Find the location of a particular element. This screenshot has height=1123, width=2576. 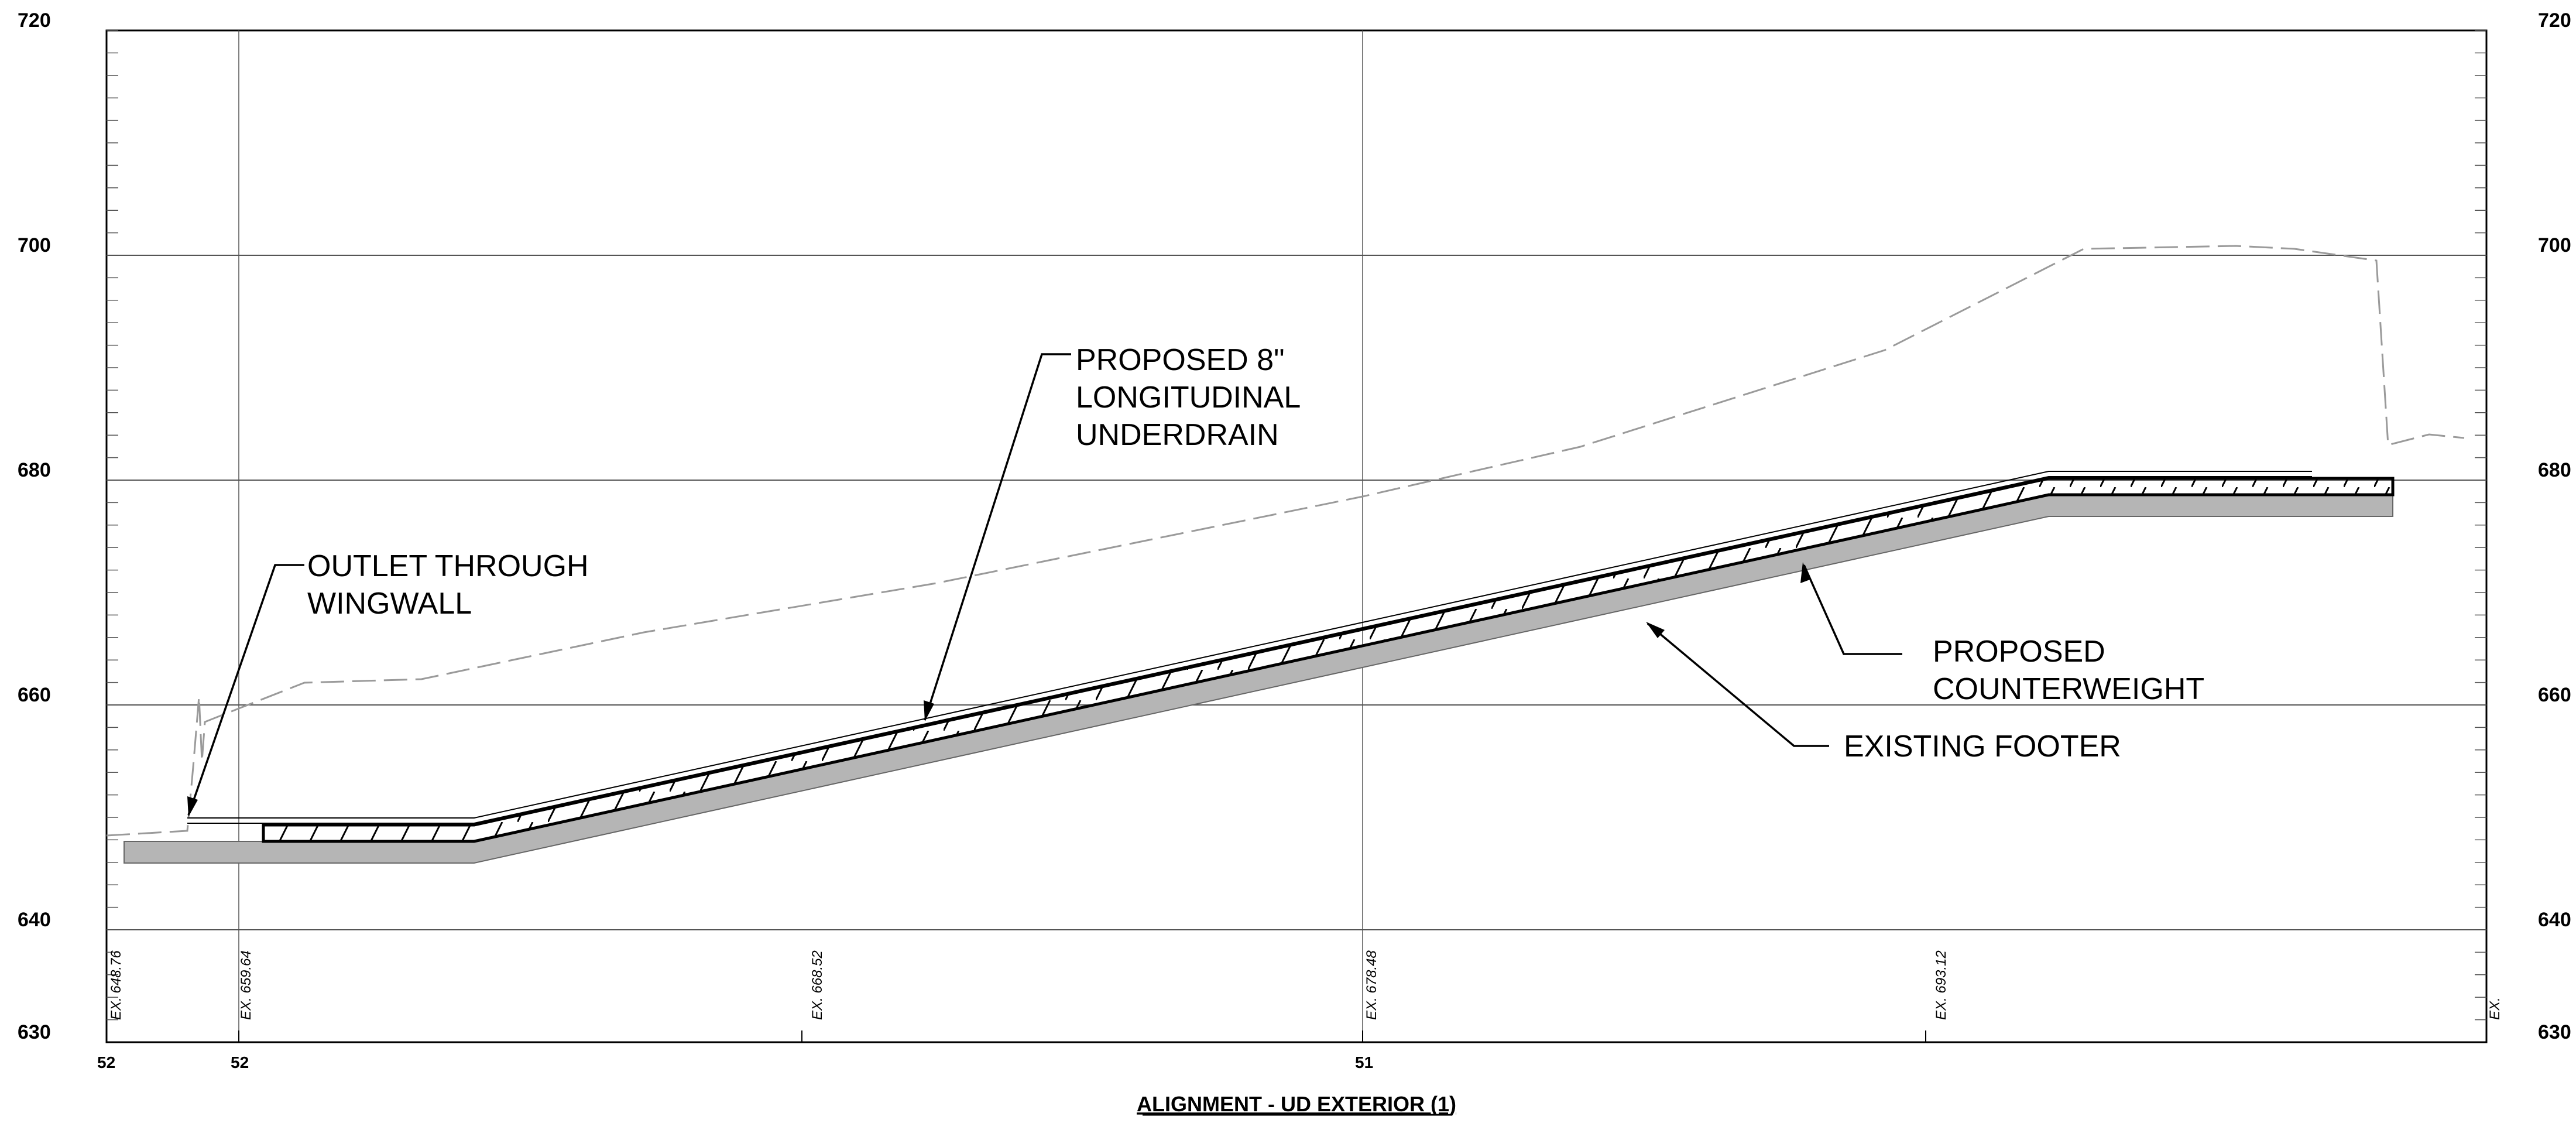

callout-line: PROPOSED is located at coordinates (2019, 652).